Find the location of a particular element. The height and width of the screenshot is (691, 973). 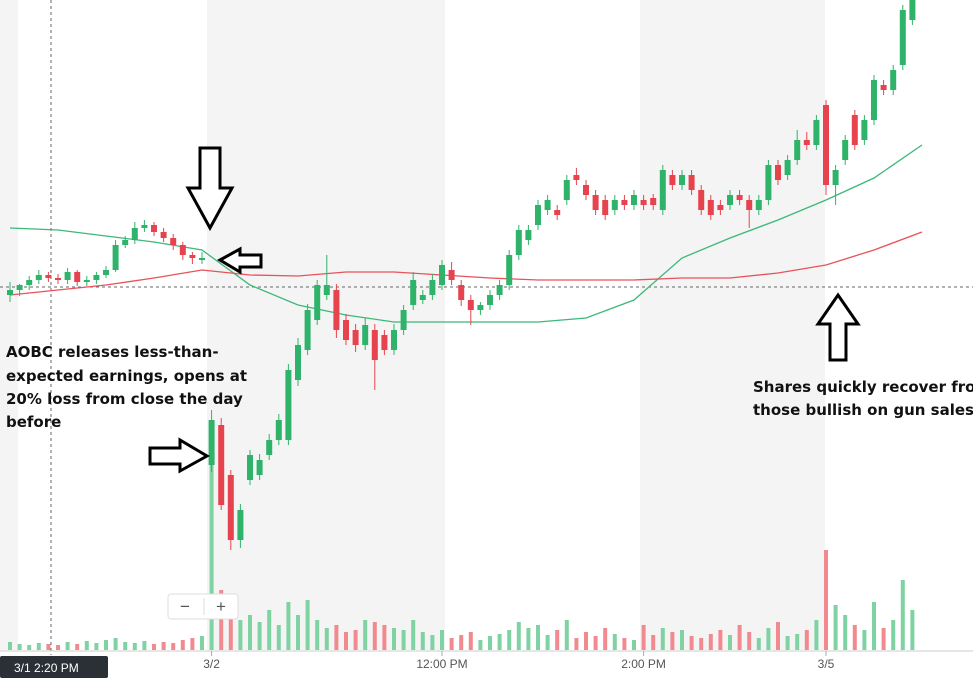

arrow-left is located at coordinates (239, 260).